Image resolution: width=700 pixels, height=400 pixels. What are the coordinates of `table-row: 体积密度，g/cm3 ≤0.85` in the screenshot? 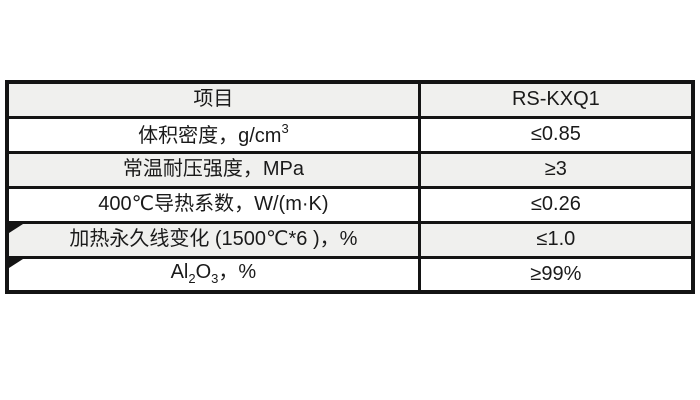 It's located at (350, 134).